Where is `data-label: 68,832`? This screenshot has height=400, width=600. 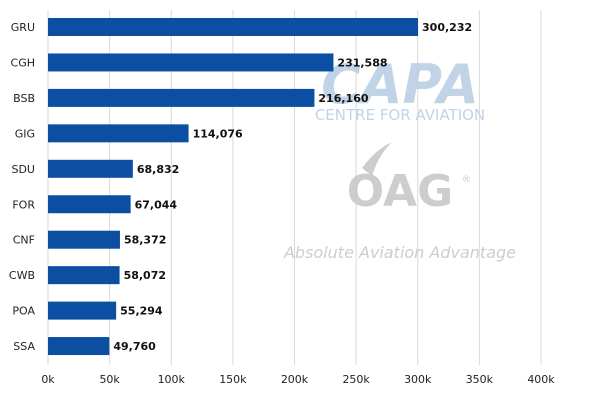 data-label: 68,832 is located at coordinates (158, 169).